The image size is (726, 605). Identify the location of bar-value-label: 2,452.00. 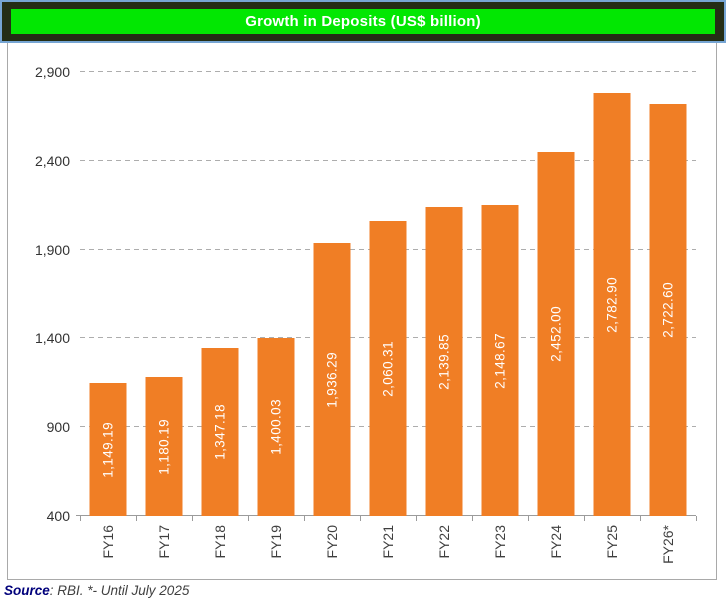
(556, 333).